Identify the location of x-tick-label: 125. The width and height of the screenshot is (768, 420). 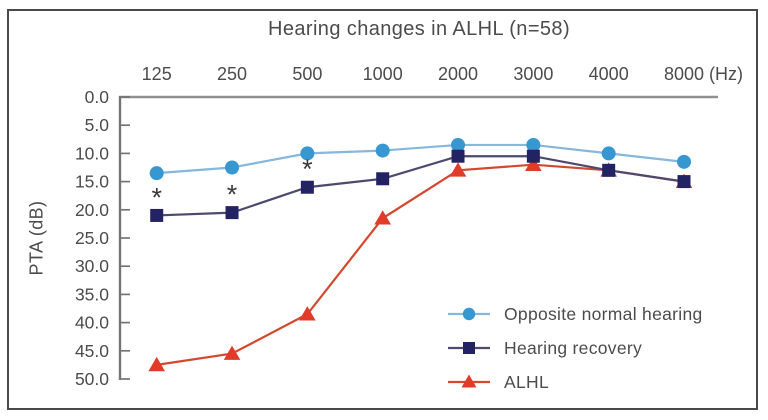
(157, 74).